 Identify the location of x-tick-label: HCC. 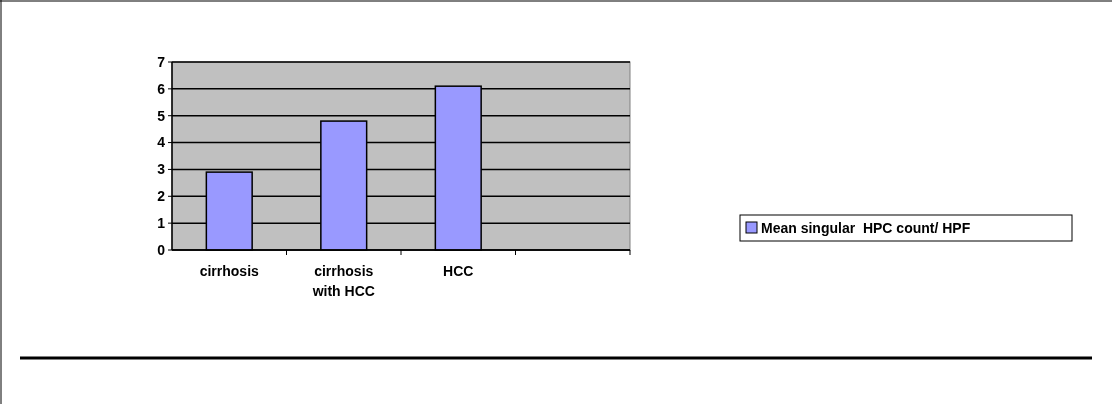
(458, 271).